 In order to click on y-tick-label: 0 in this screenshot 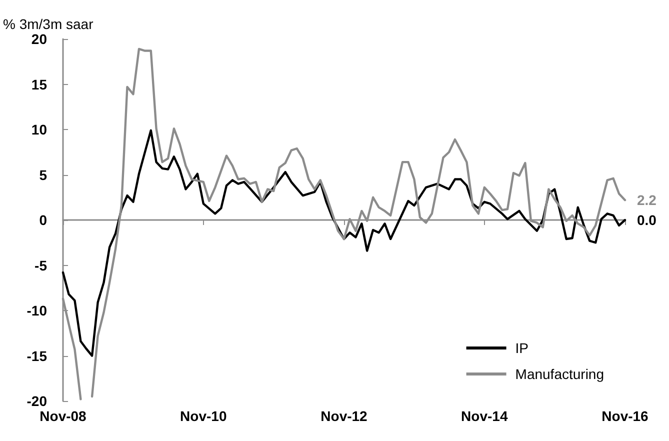, I will do `click(43, 220)`.